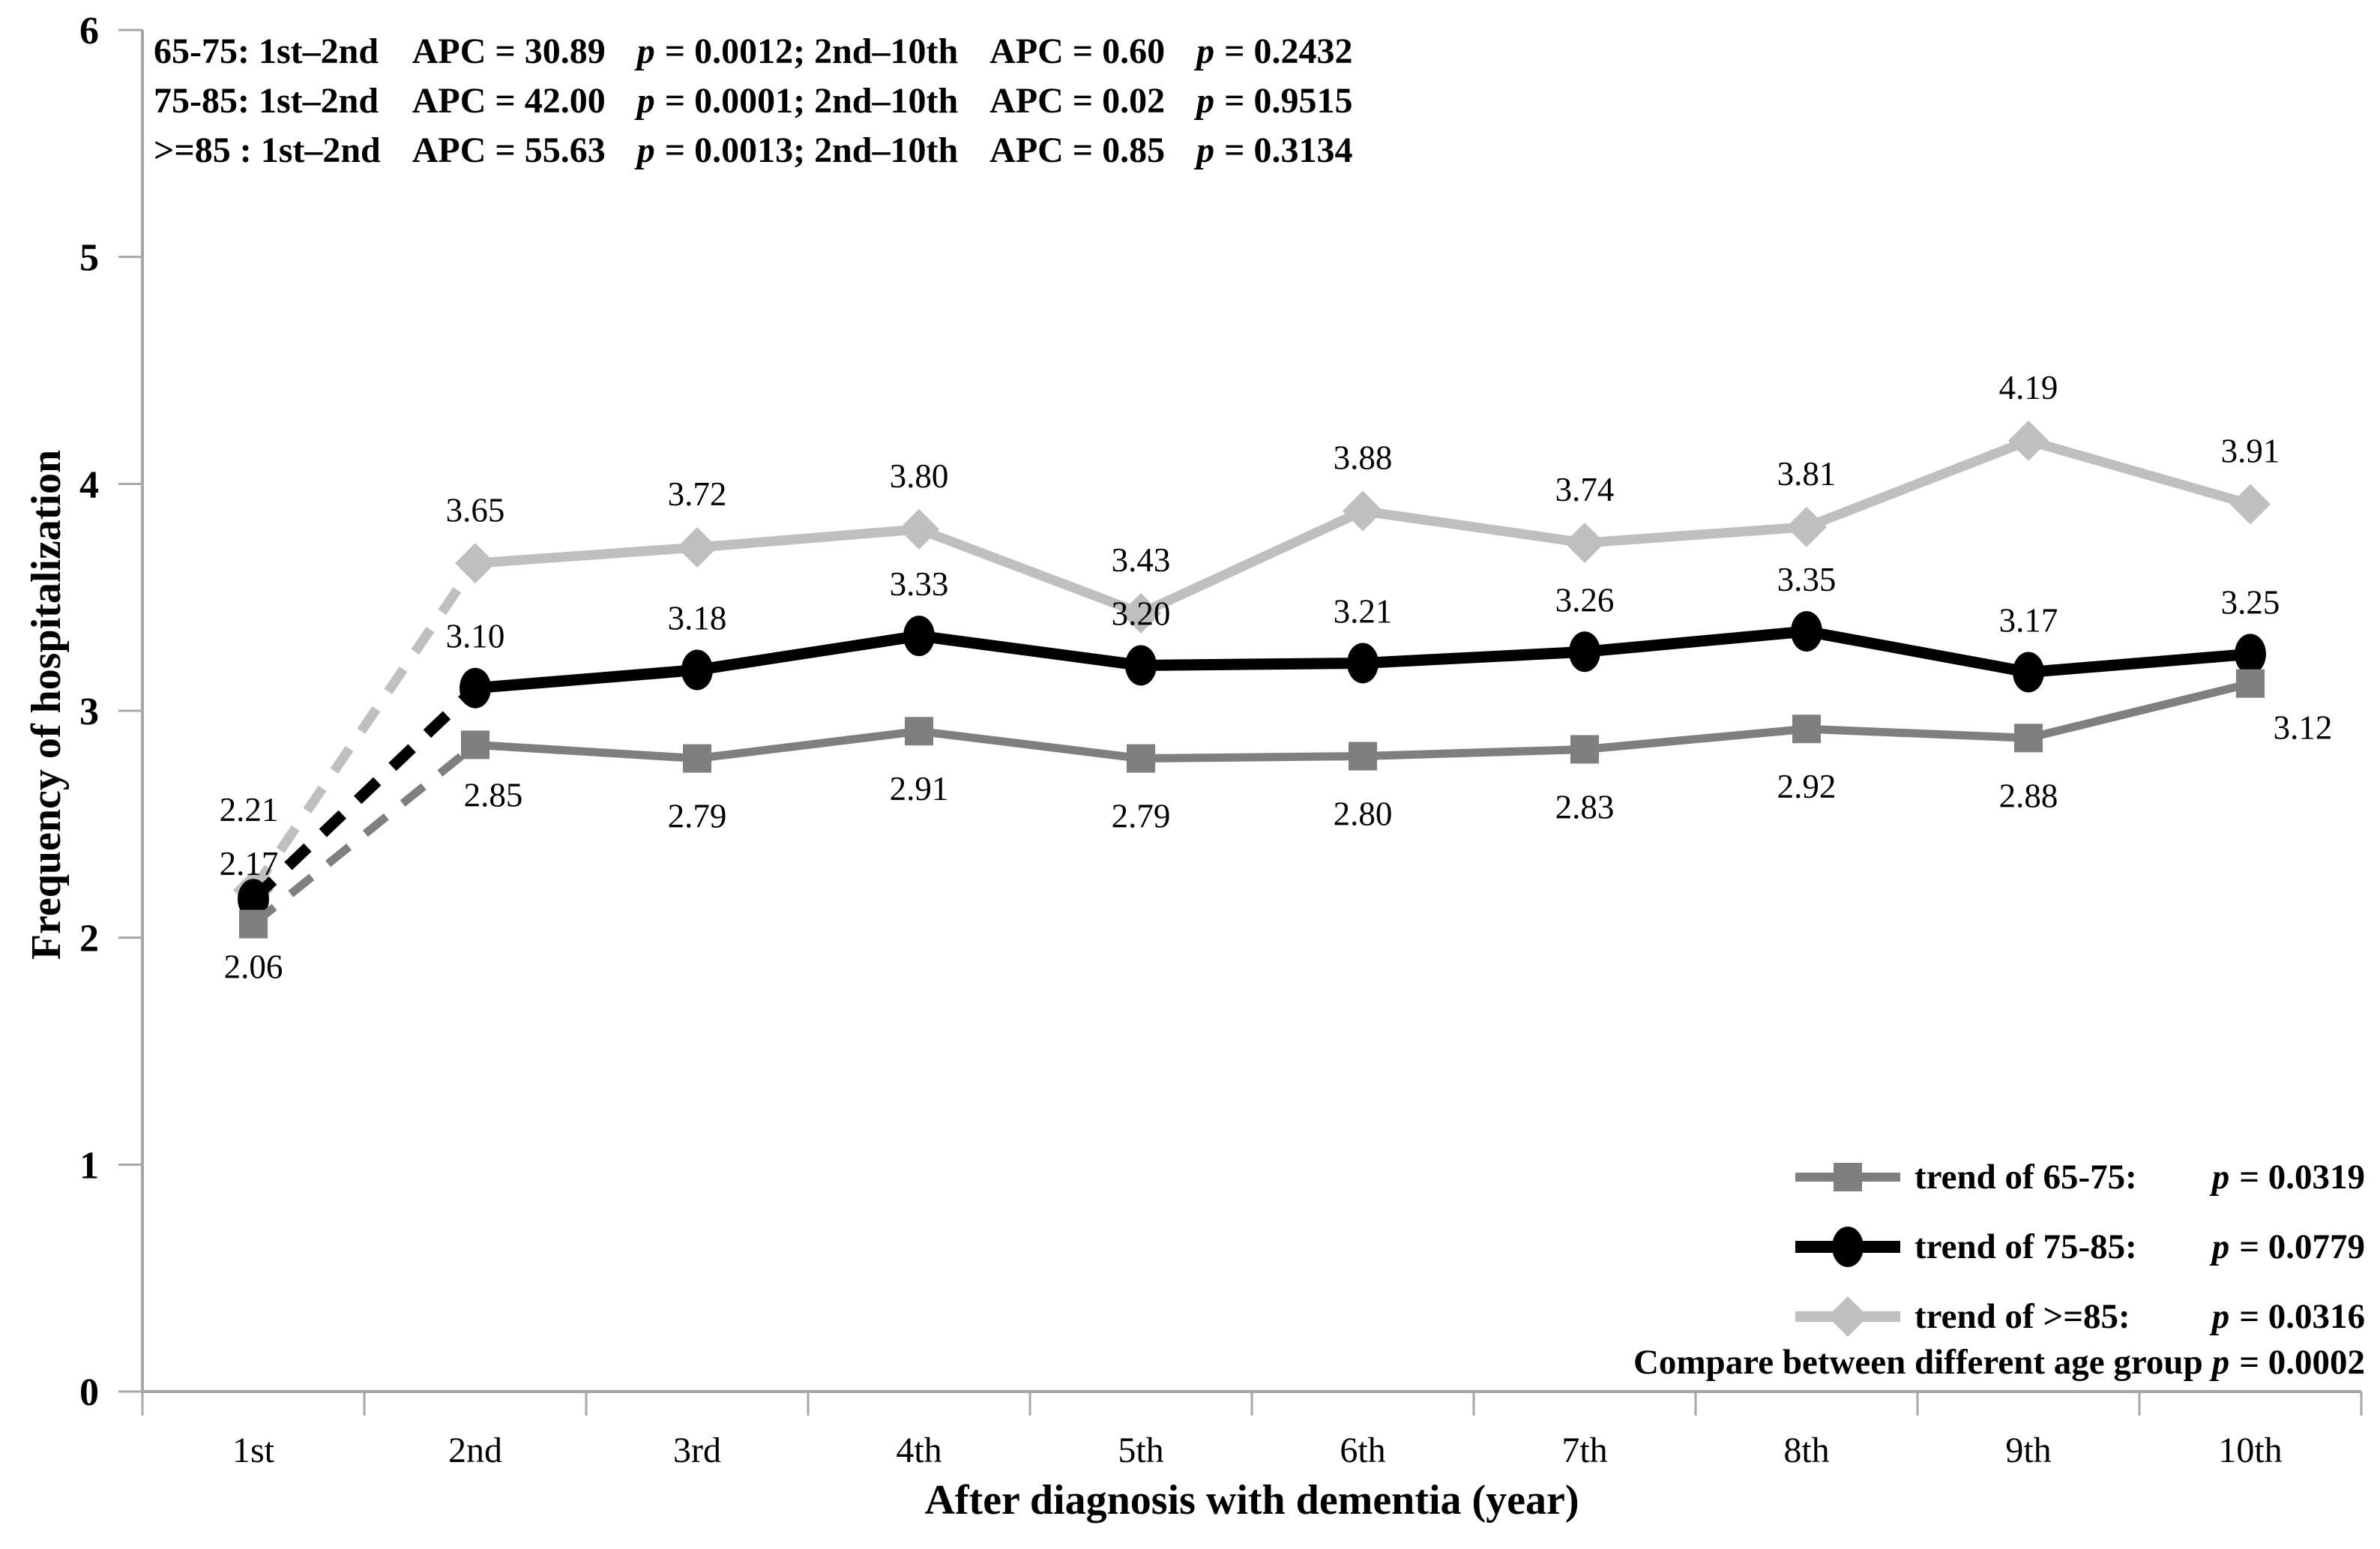 The height and width of the screenshot is (1549, 2380). Describe the element at coordinates (697, 618) in the screenshot. I see `point-label: 3.18` at that location.